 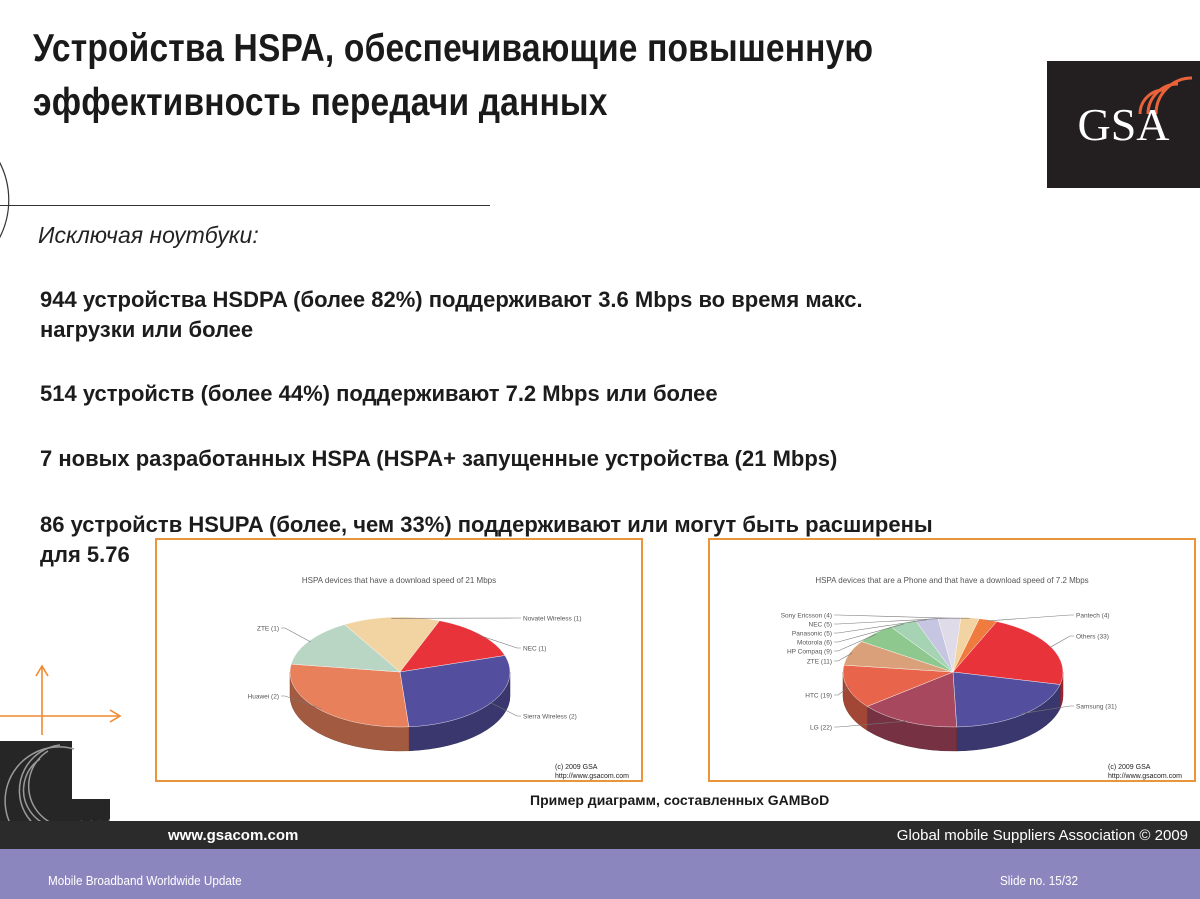 What do you see at coordinates (812, 634) in the screenshot?
I see `chart-2-label-8: Panasonic (5)` at bounding box center [812, 634].